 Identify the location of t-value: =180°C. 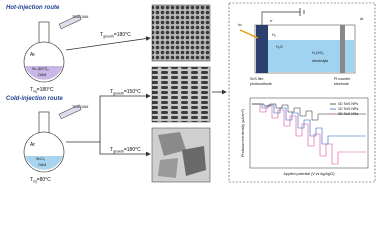
(45, 90).